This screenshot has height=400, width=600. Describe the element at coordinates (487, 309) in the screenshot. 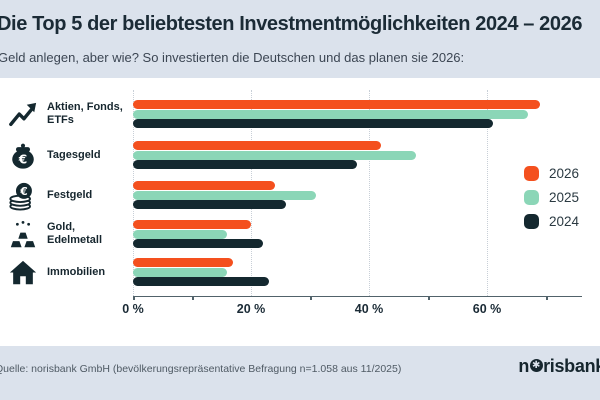

I see `x-axis-label-60: 60 %` at that location.